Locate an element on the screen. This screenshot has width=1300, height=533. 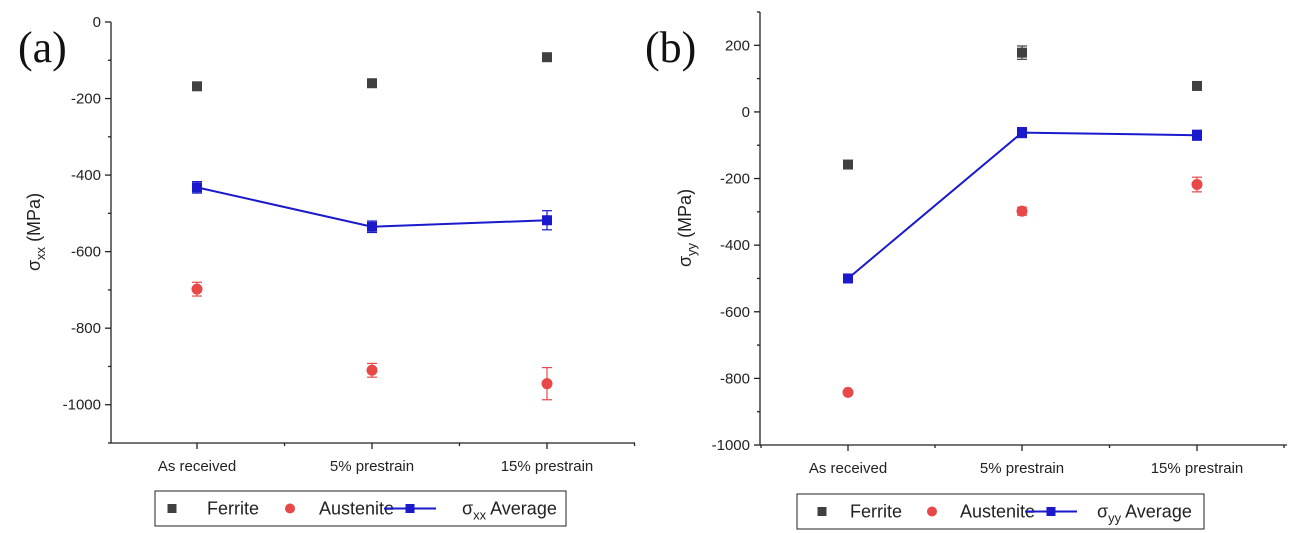
legend: Ferrite Austenite σyy Average is located at coordinates (1000, 511).